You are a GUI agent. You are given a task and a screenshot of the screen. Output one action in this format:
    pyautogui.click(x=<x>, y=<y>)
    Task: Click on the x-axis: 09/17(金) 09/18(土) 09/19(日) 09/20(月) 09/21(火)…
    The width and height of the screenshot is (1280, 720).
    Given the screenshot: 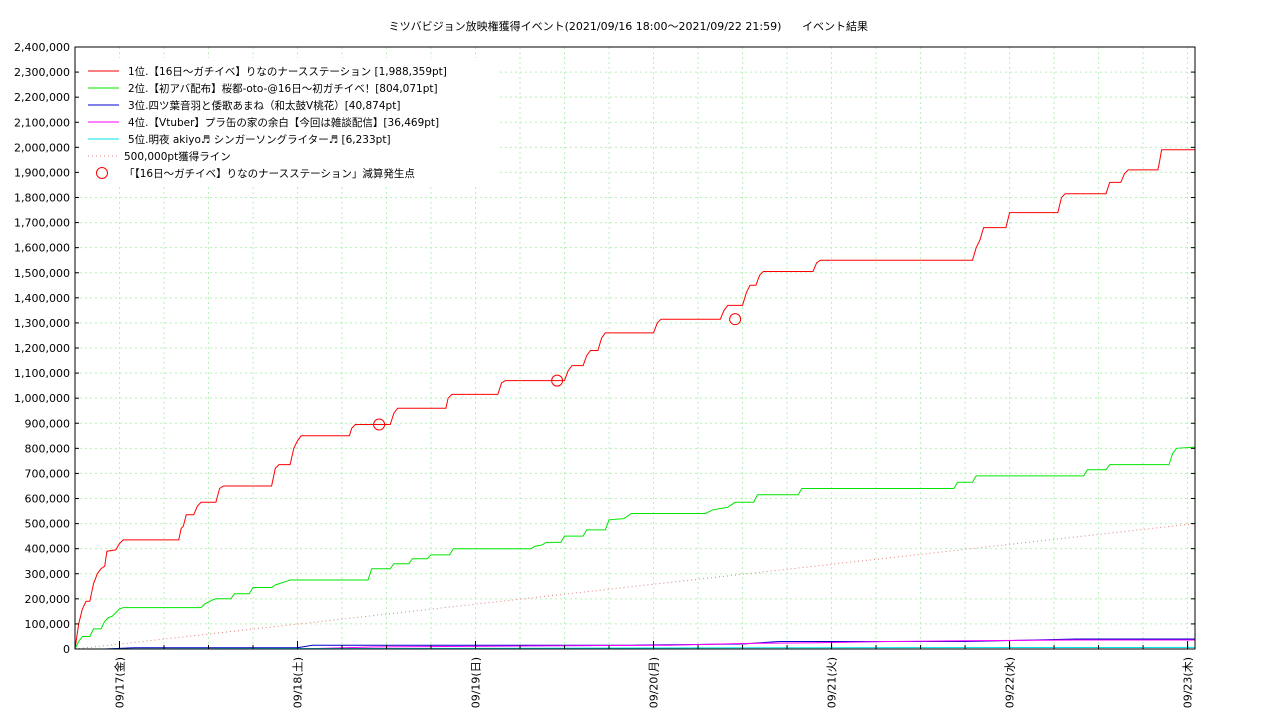 What is the action you would take?
    pyautogui.click(x=634, y=674)
    